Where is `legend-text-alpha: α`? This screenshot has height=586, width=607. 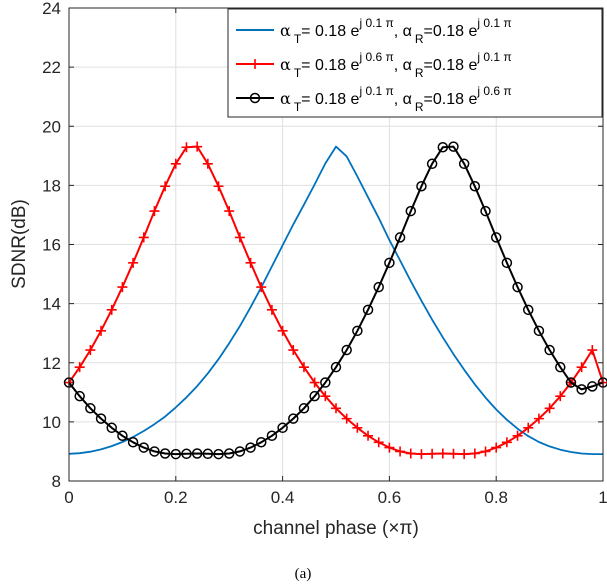 legend-text-alpha: α is located at coordinates (285, 98).